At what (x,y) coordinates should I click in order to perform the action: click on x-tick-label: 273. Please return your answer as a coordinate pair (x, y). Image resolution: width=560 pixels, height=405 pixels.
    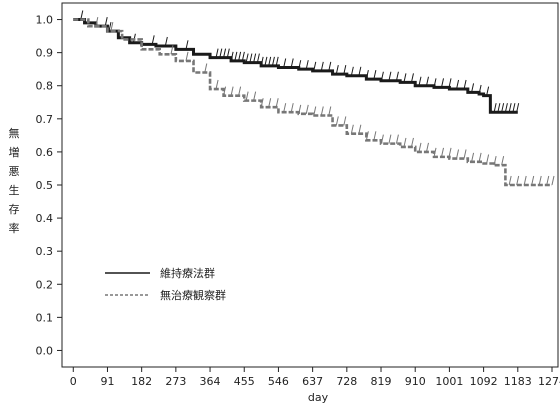
    Looking at the image, I should click on (175, 381).